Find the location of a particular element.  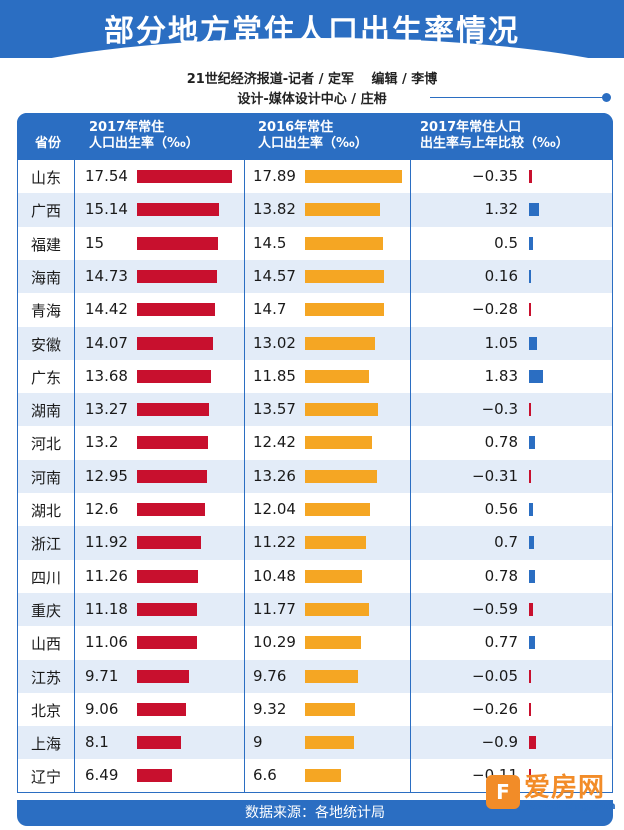

value-2017: 11.06 is located at coordinates (106, 642).